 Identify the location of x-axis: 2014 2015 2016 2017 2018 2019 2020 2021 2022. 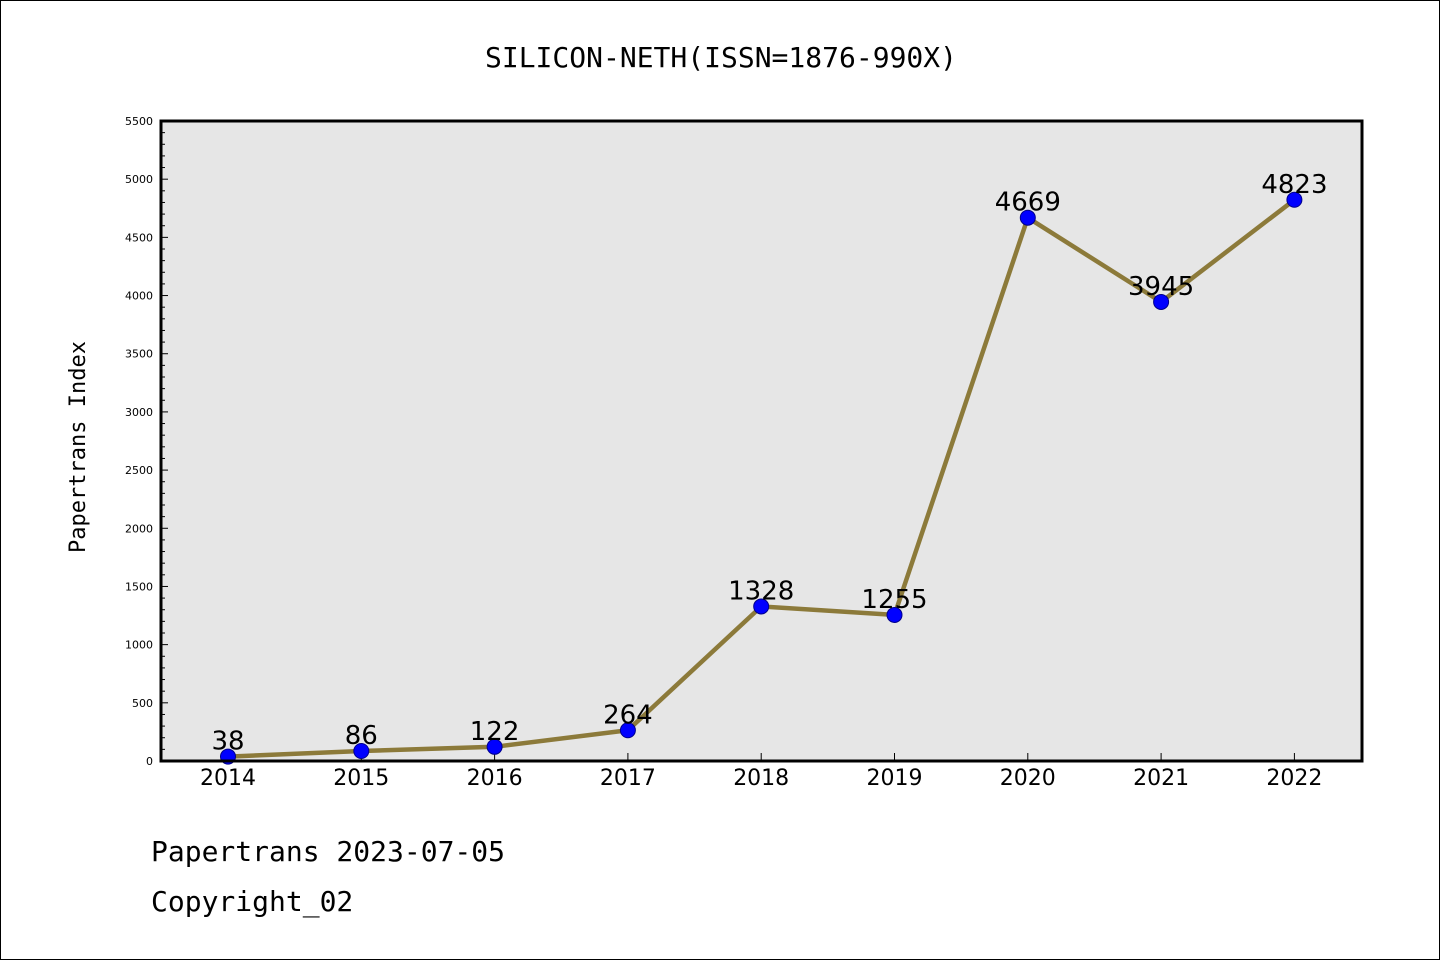
(761, 772).